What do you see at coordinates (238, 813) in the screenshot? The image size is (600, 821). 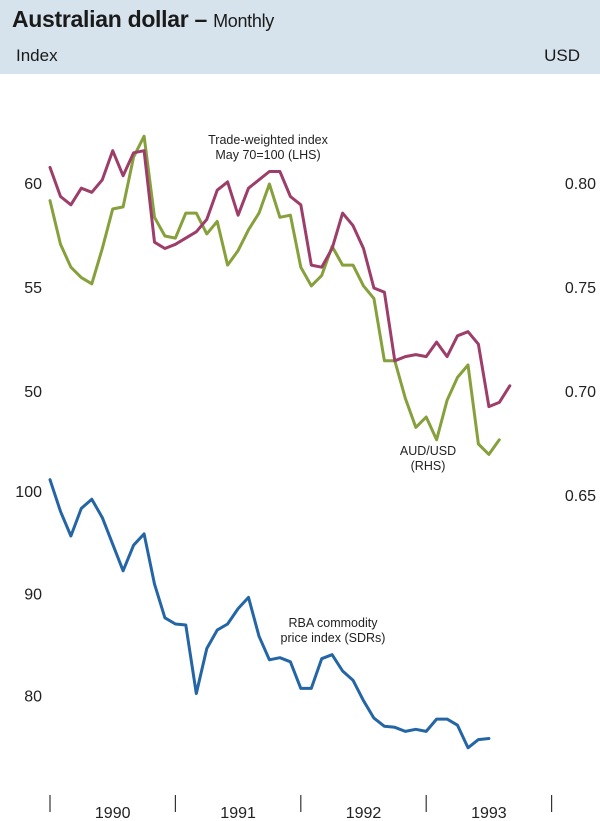 I see `x-tick-label: 1991` at bounding box center [238, 813].